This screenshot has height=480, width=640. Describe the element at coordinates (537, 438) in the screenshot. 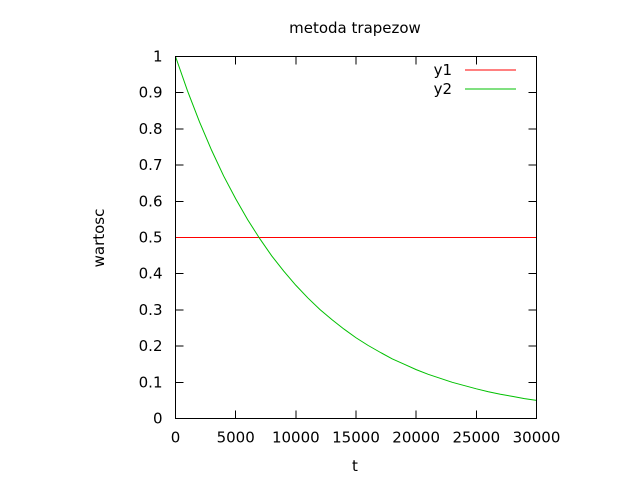

I see `x-tick-label: 30000` at that location.